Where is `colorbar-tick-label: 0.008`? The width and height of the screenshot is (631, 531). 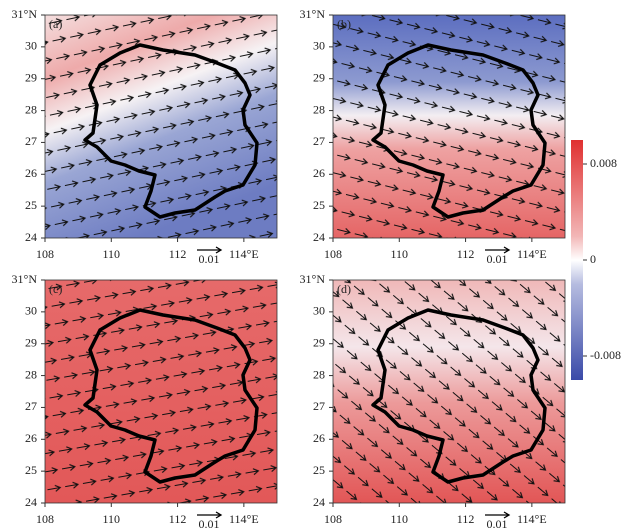 colorbar-tick-label: 0.008 is located at coordinates (603, 163).